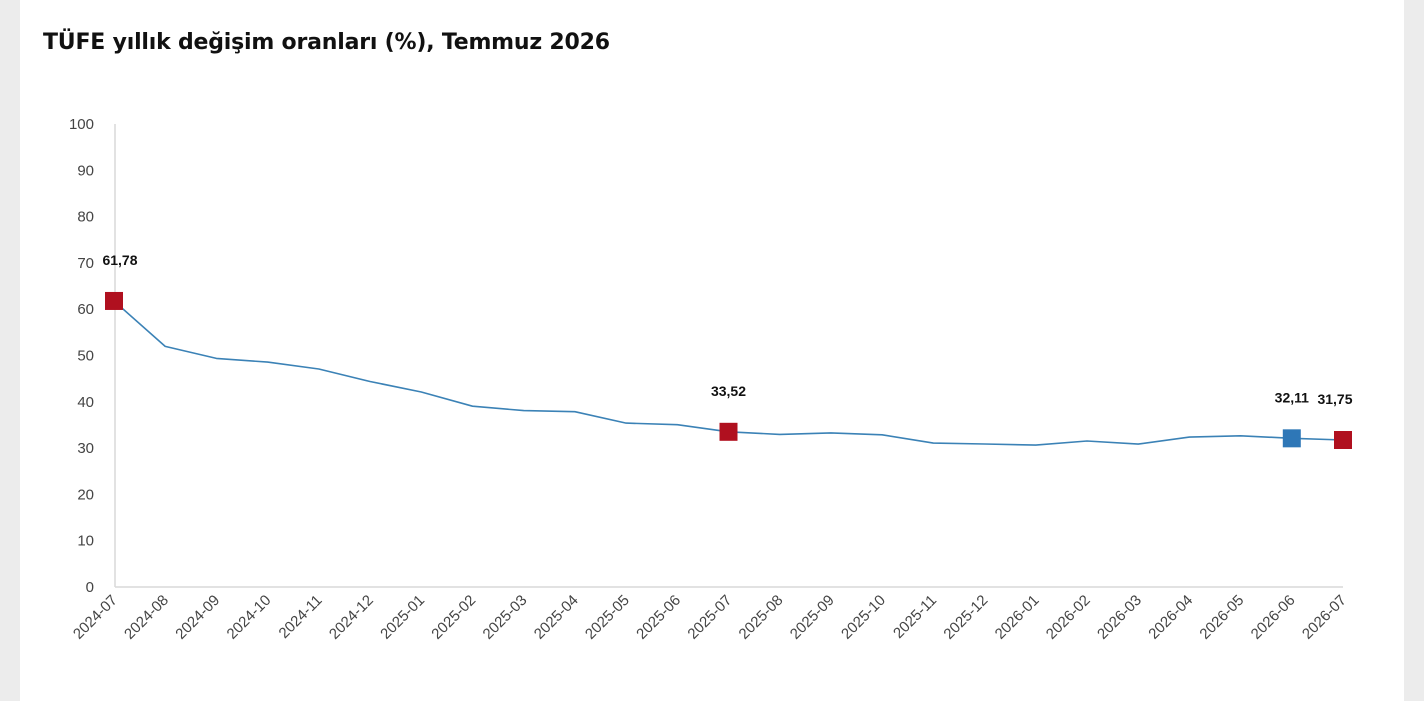 This screenshot has width=1424, height=701. What do you see at coordinates (915, 617) in the screenshot?
I see `x-tick-label: 2025-11` at bounding box center [915, 617].